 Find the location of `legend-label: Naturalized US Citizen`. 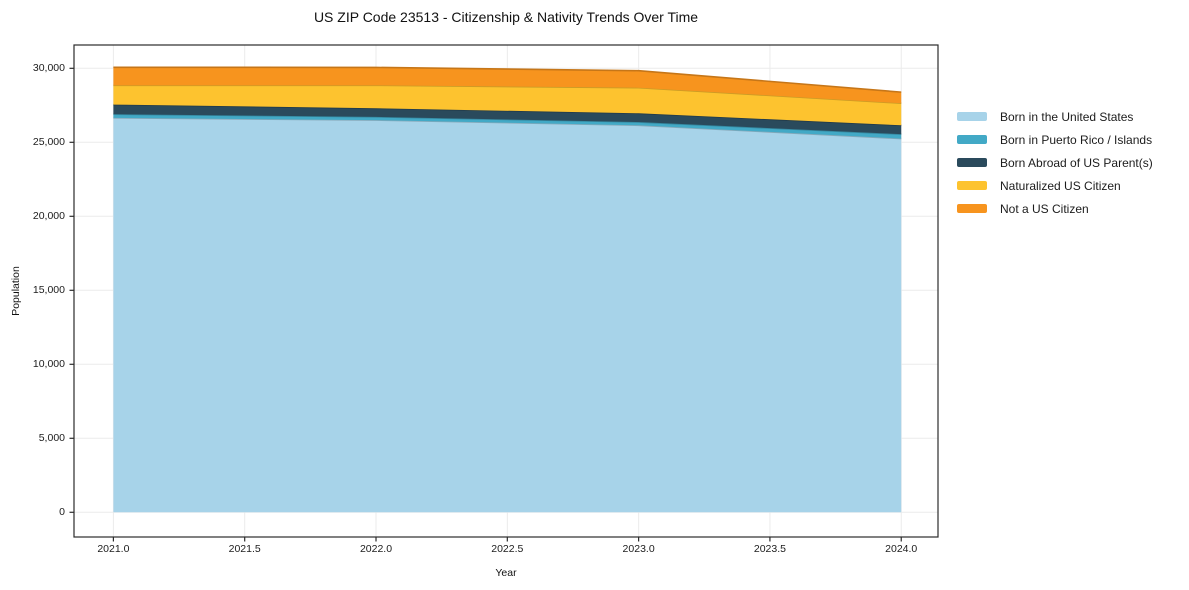

legend-label: Naturalized US Citizen is located at coordinates (1060, 185).